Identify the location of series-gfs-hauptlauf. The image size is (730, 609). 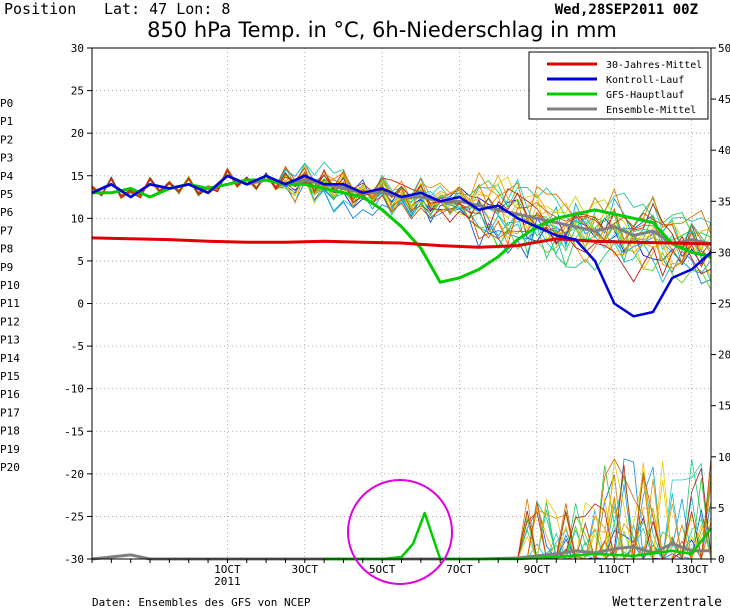
(402, 231).